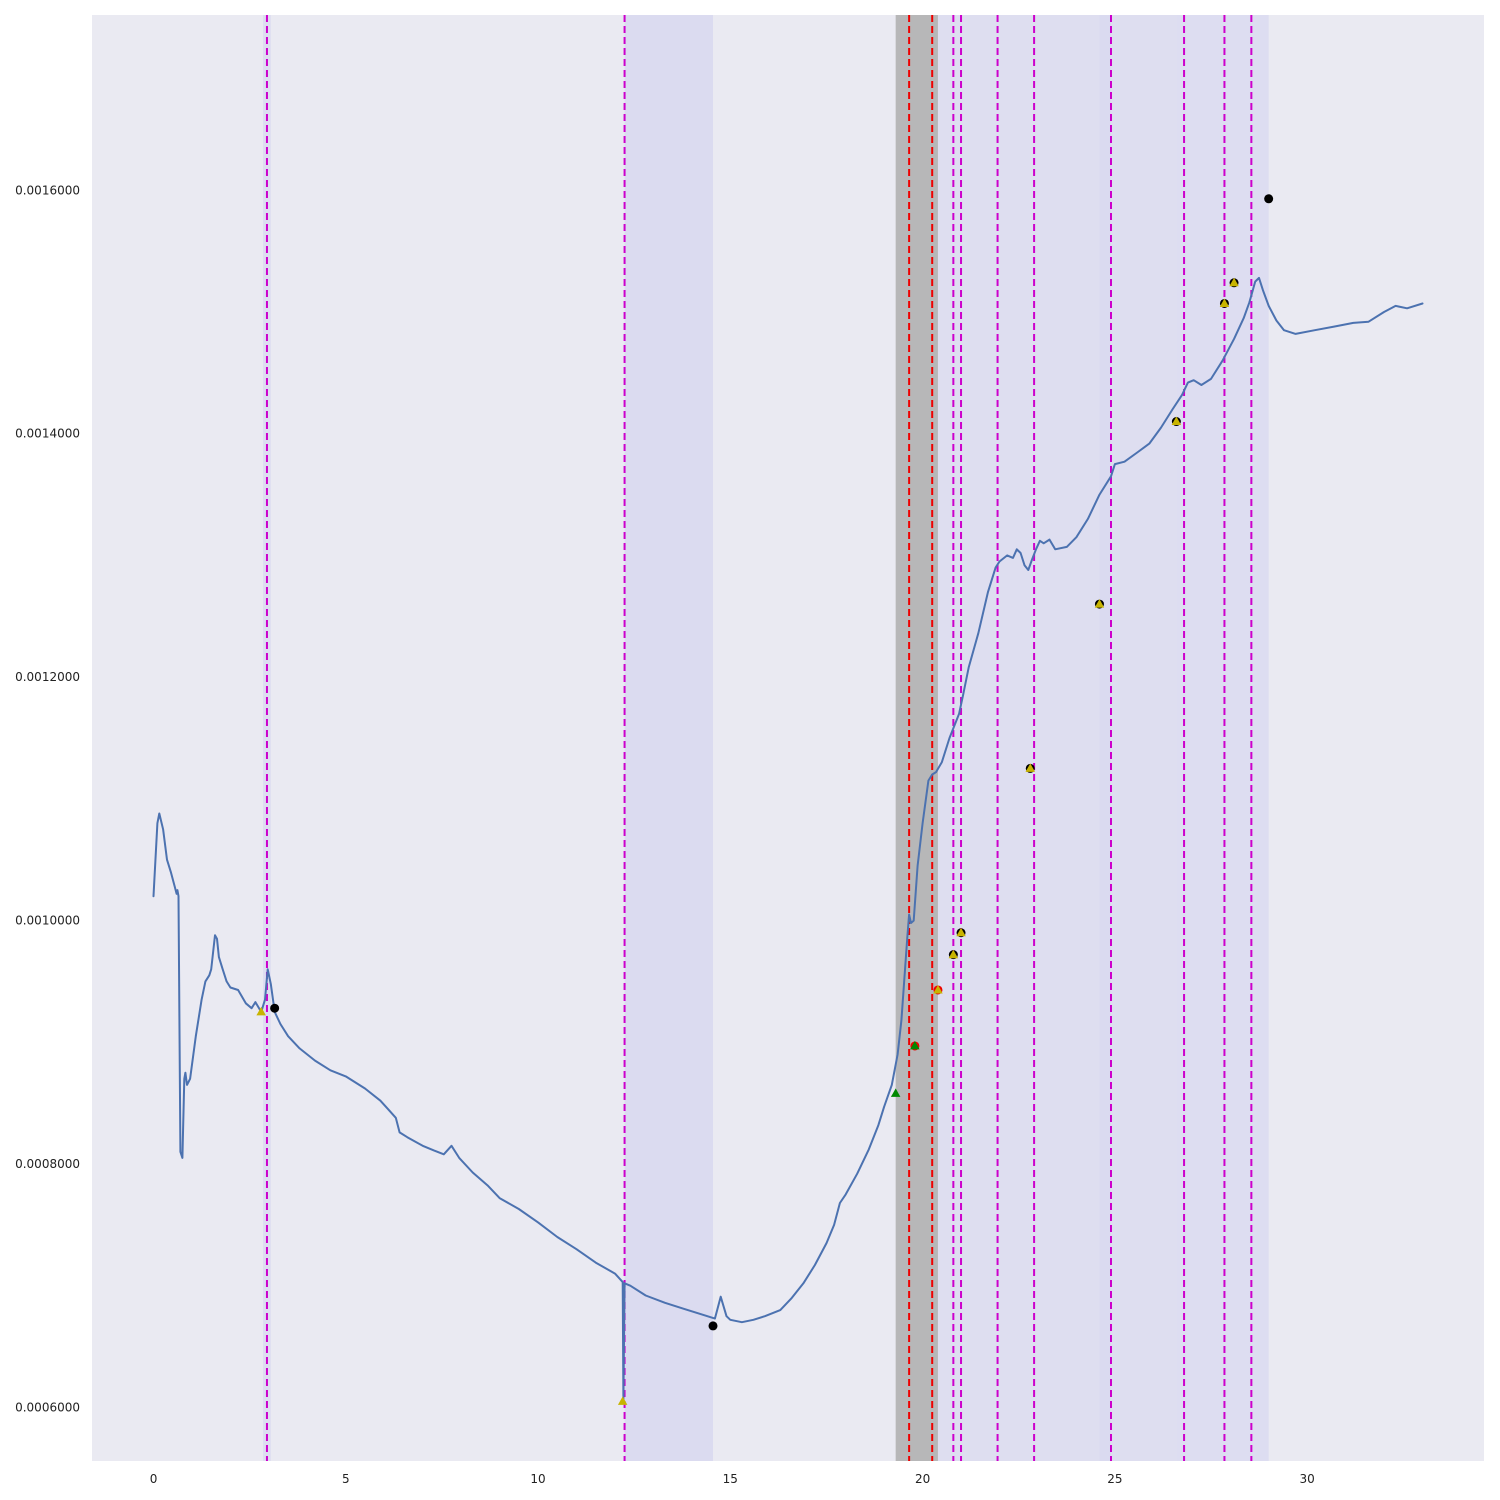 This screenshot has width=1500, height=1500. What do you see at coordinates (47, 1407) in the screenshot?
I see `y-tick-label: 0.0006000` at bounding box center [47, 1407].